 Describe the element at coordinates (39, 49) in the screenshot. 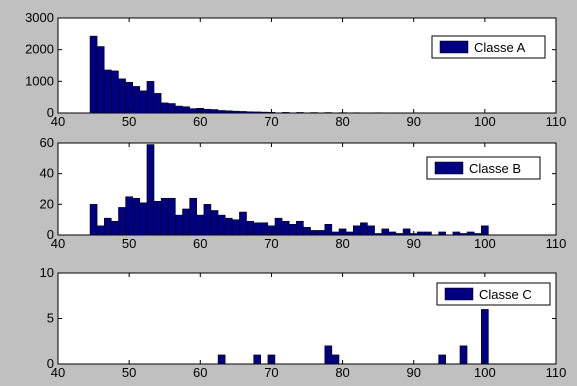

I see `y-tick-label: 2000` at that location.